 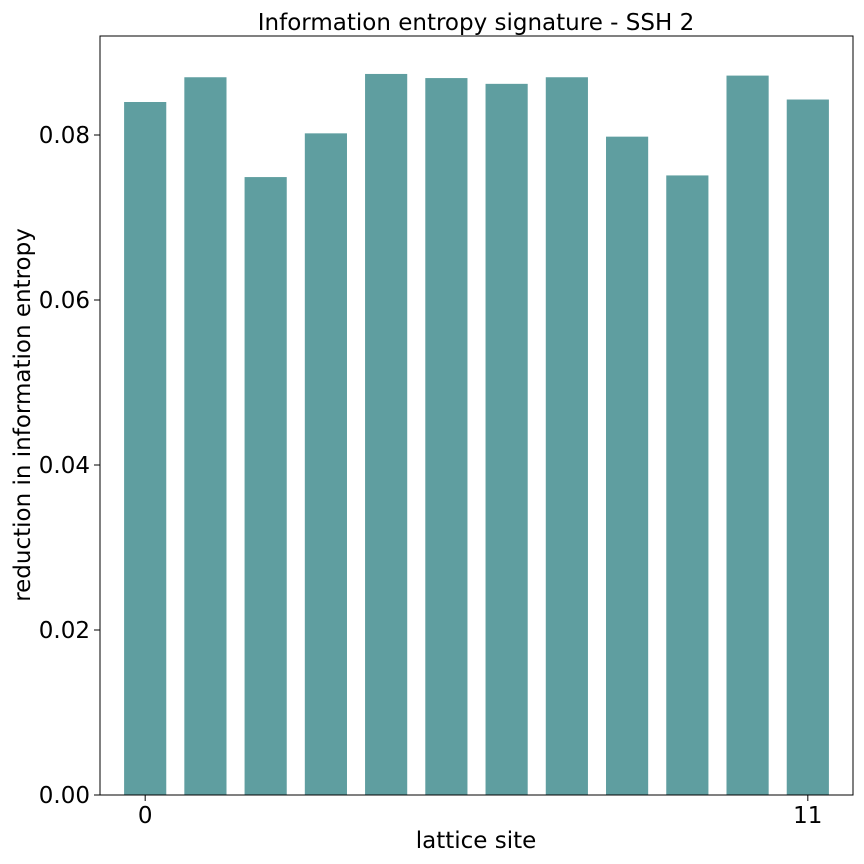 I want to click on y-axis-label: reduction in information entropy, so click(x=23, y=415).